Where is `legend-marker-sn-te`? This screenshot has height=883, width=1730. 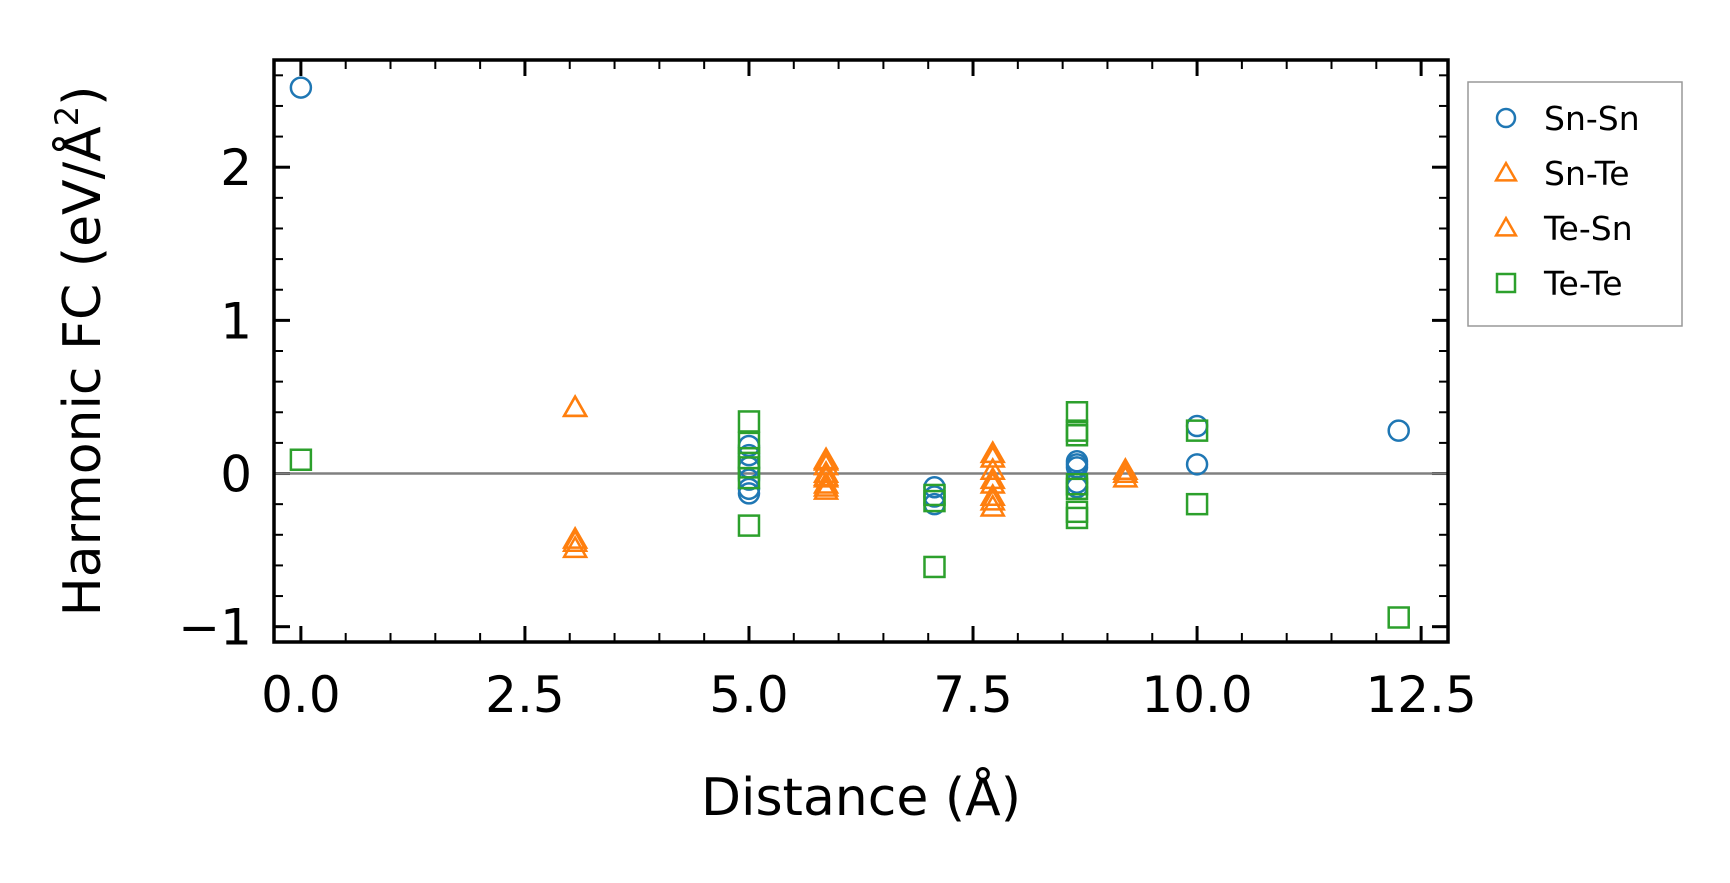
legend-marker-sn-te is located at coordinates (1506, 171).